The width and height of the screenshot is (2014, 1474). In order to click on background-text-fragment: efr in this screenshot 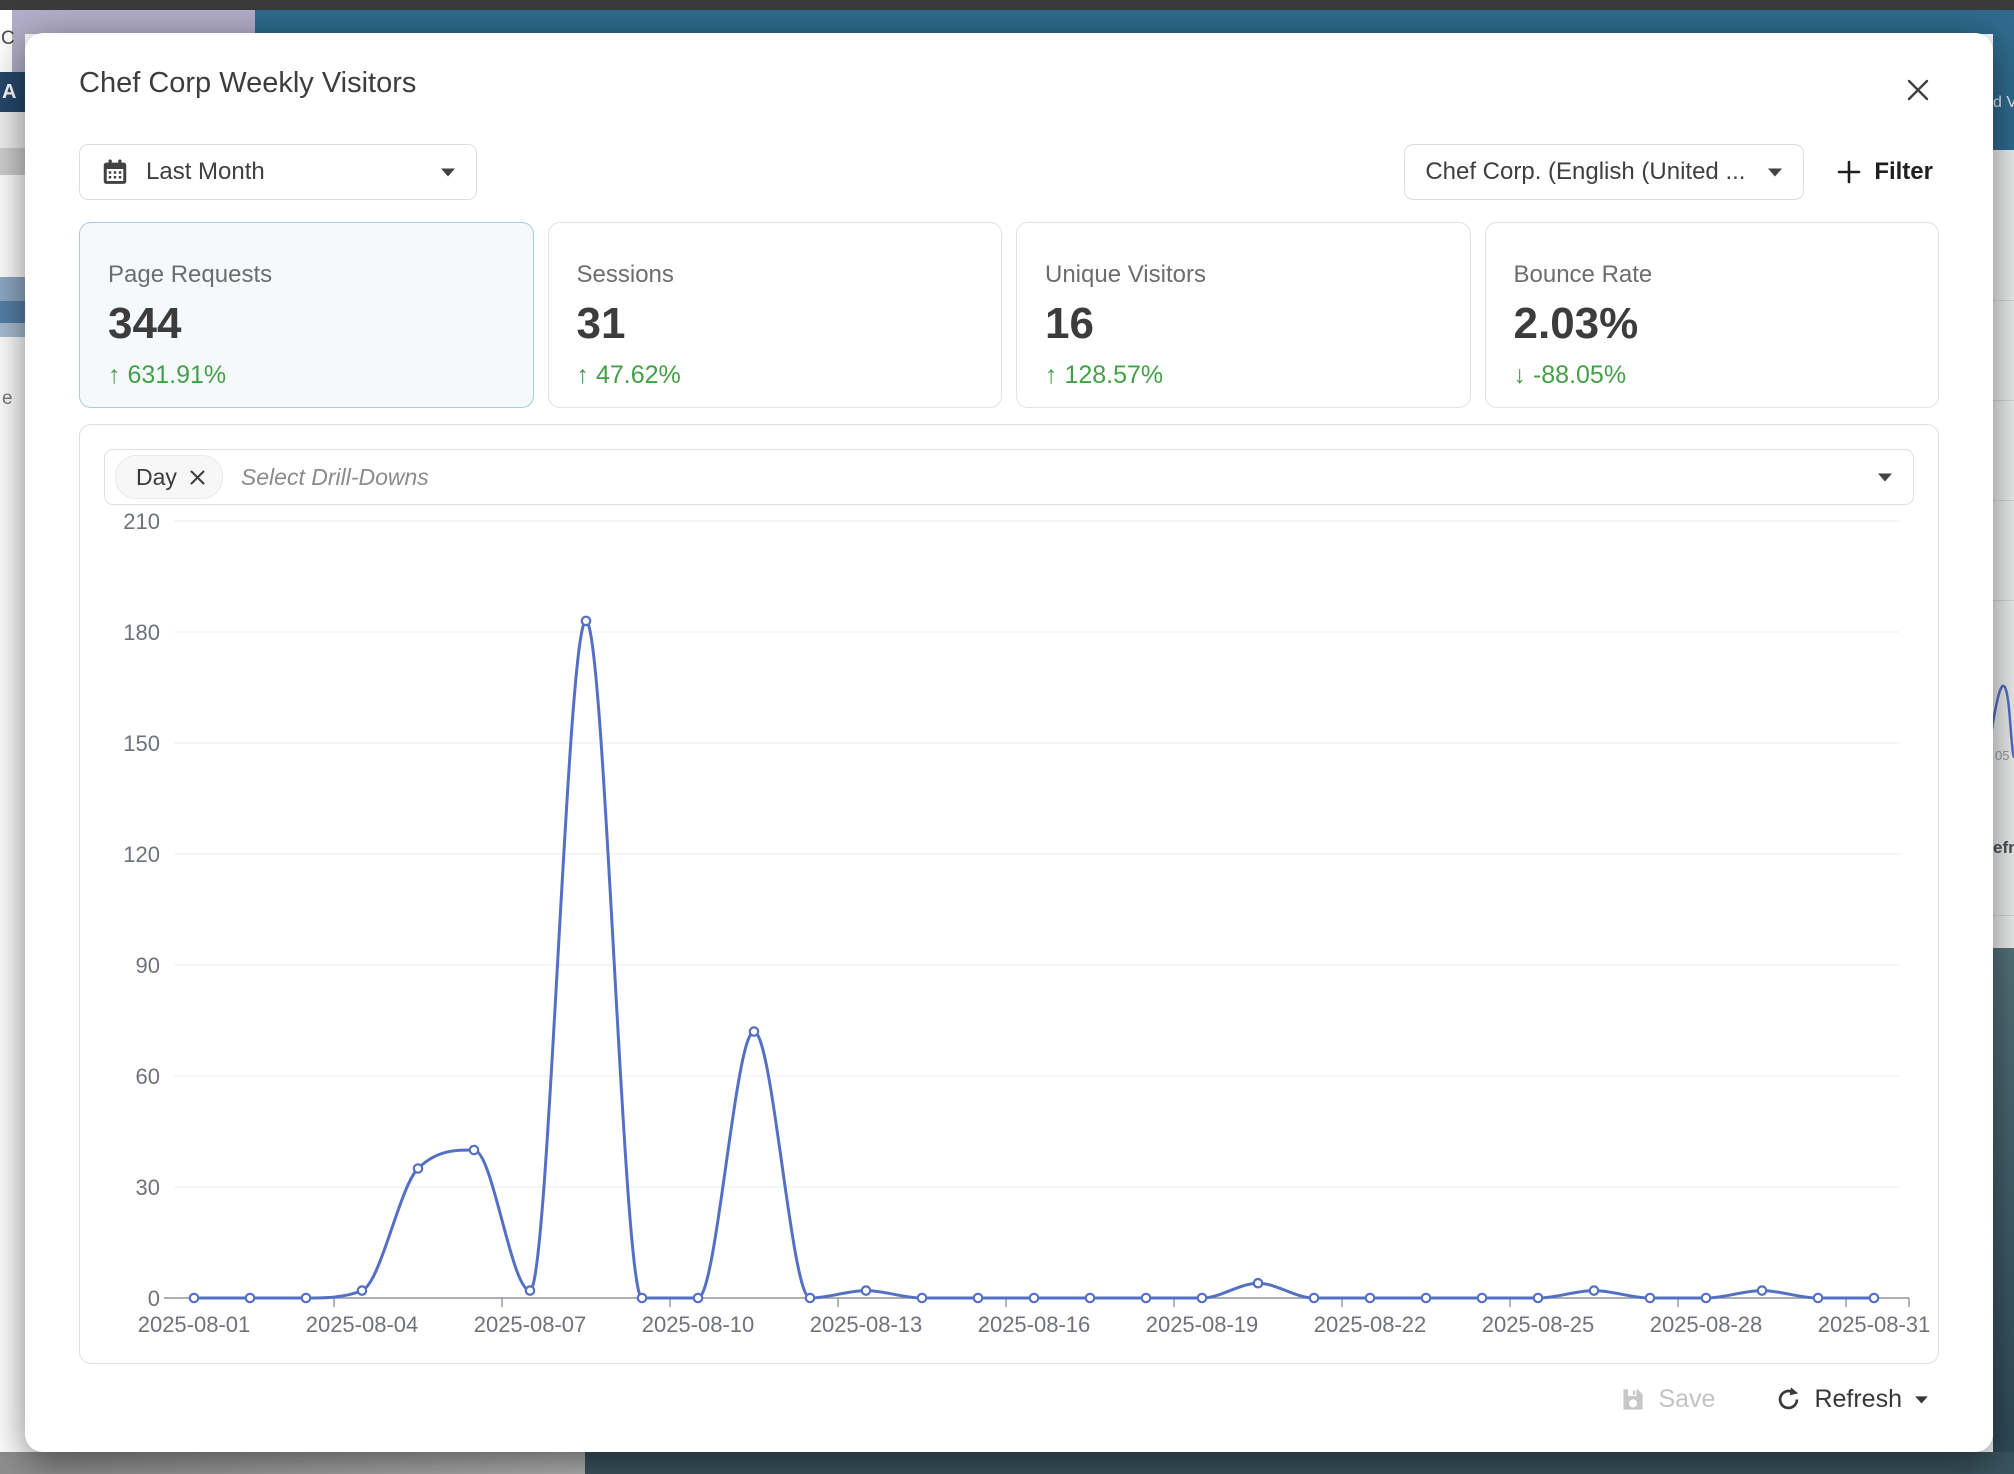, I will do `click(2003, 847)`.